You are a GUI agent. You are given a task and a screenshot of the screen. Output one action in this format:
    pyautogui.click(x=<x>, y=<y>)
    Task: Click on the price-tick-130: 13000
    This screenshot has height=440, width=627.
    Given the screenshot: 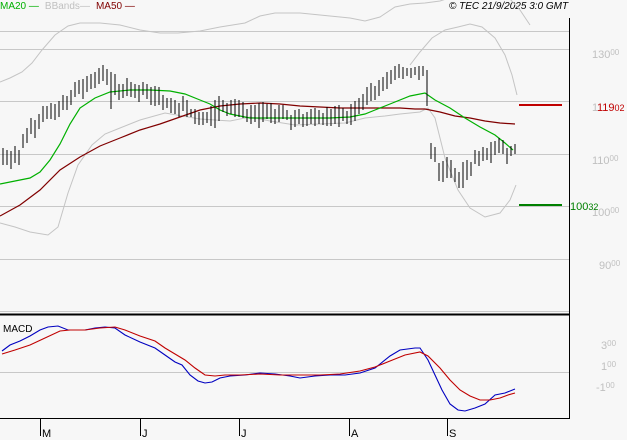 What is the action you would take?
    pyautogui.click(x=606, y=54)
    